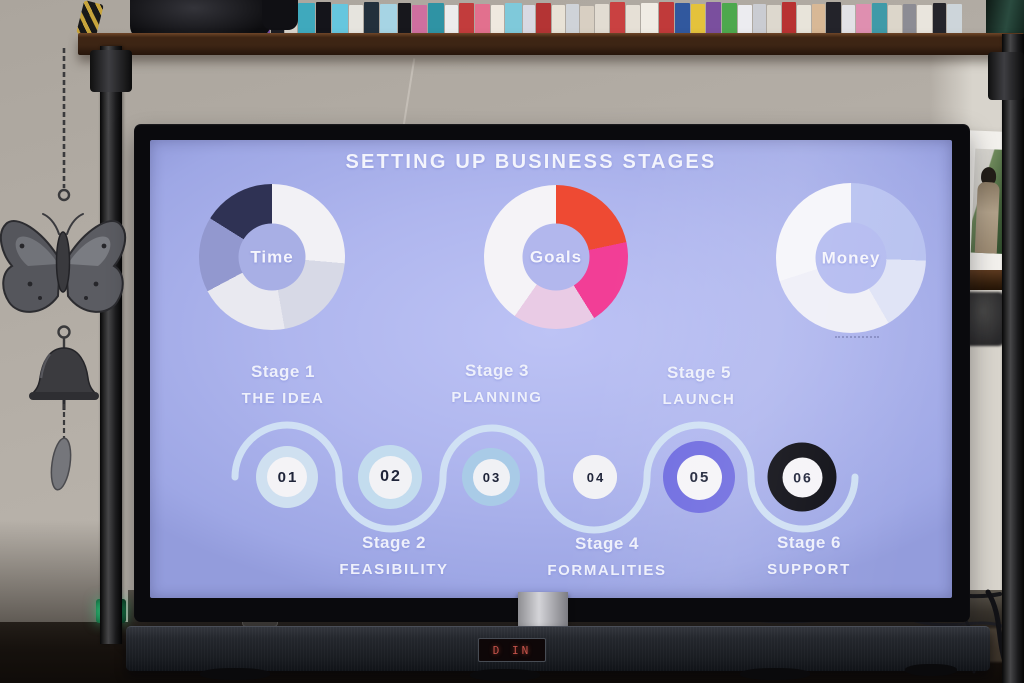  I want to click on leaf-pendant, so click(61, 464).